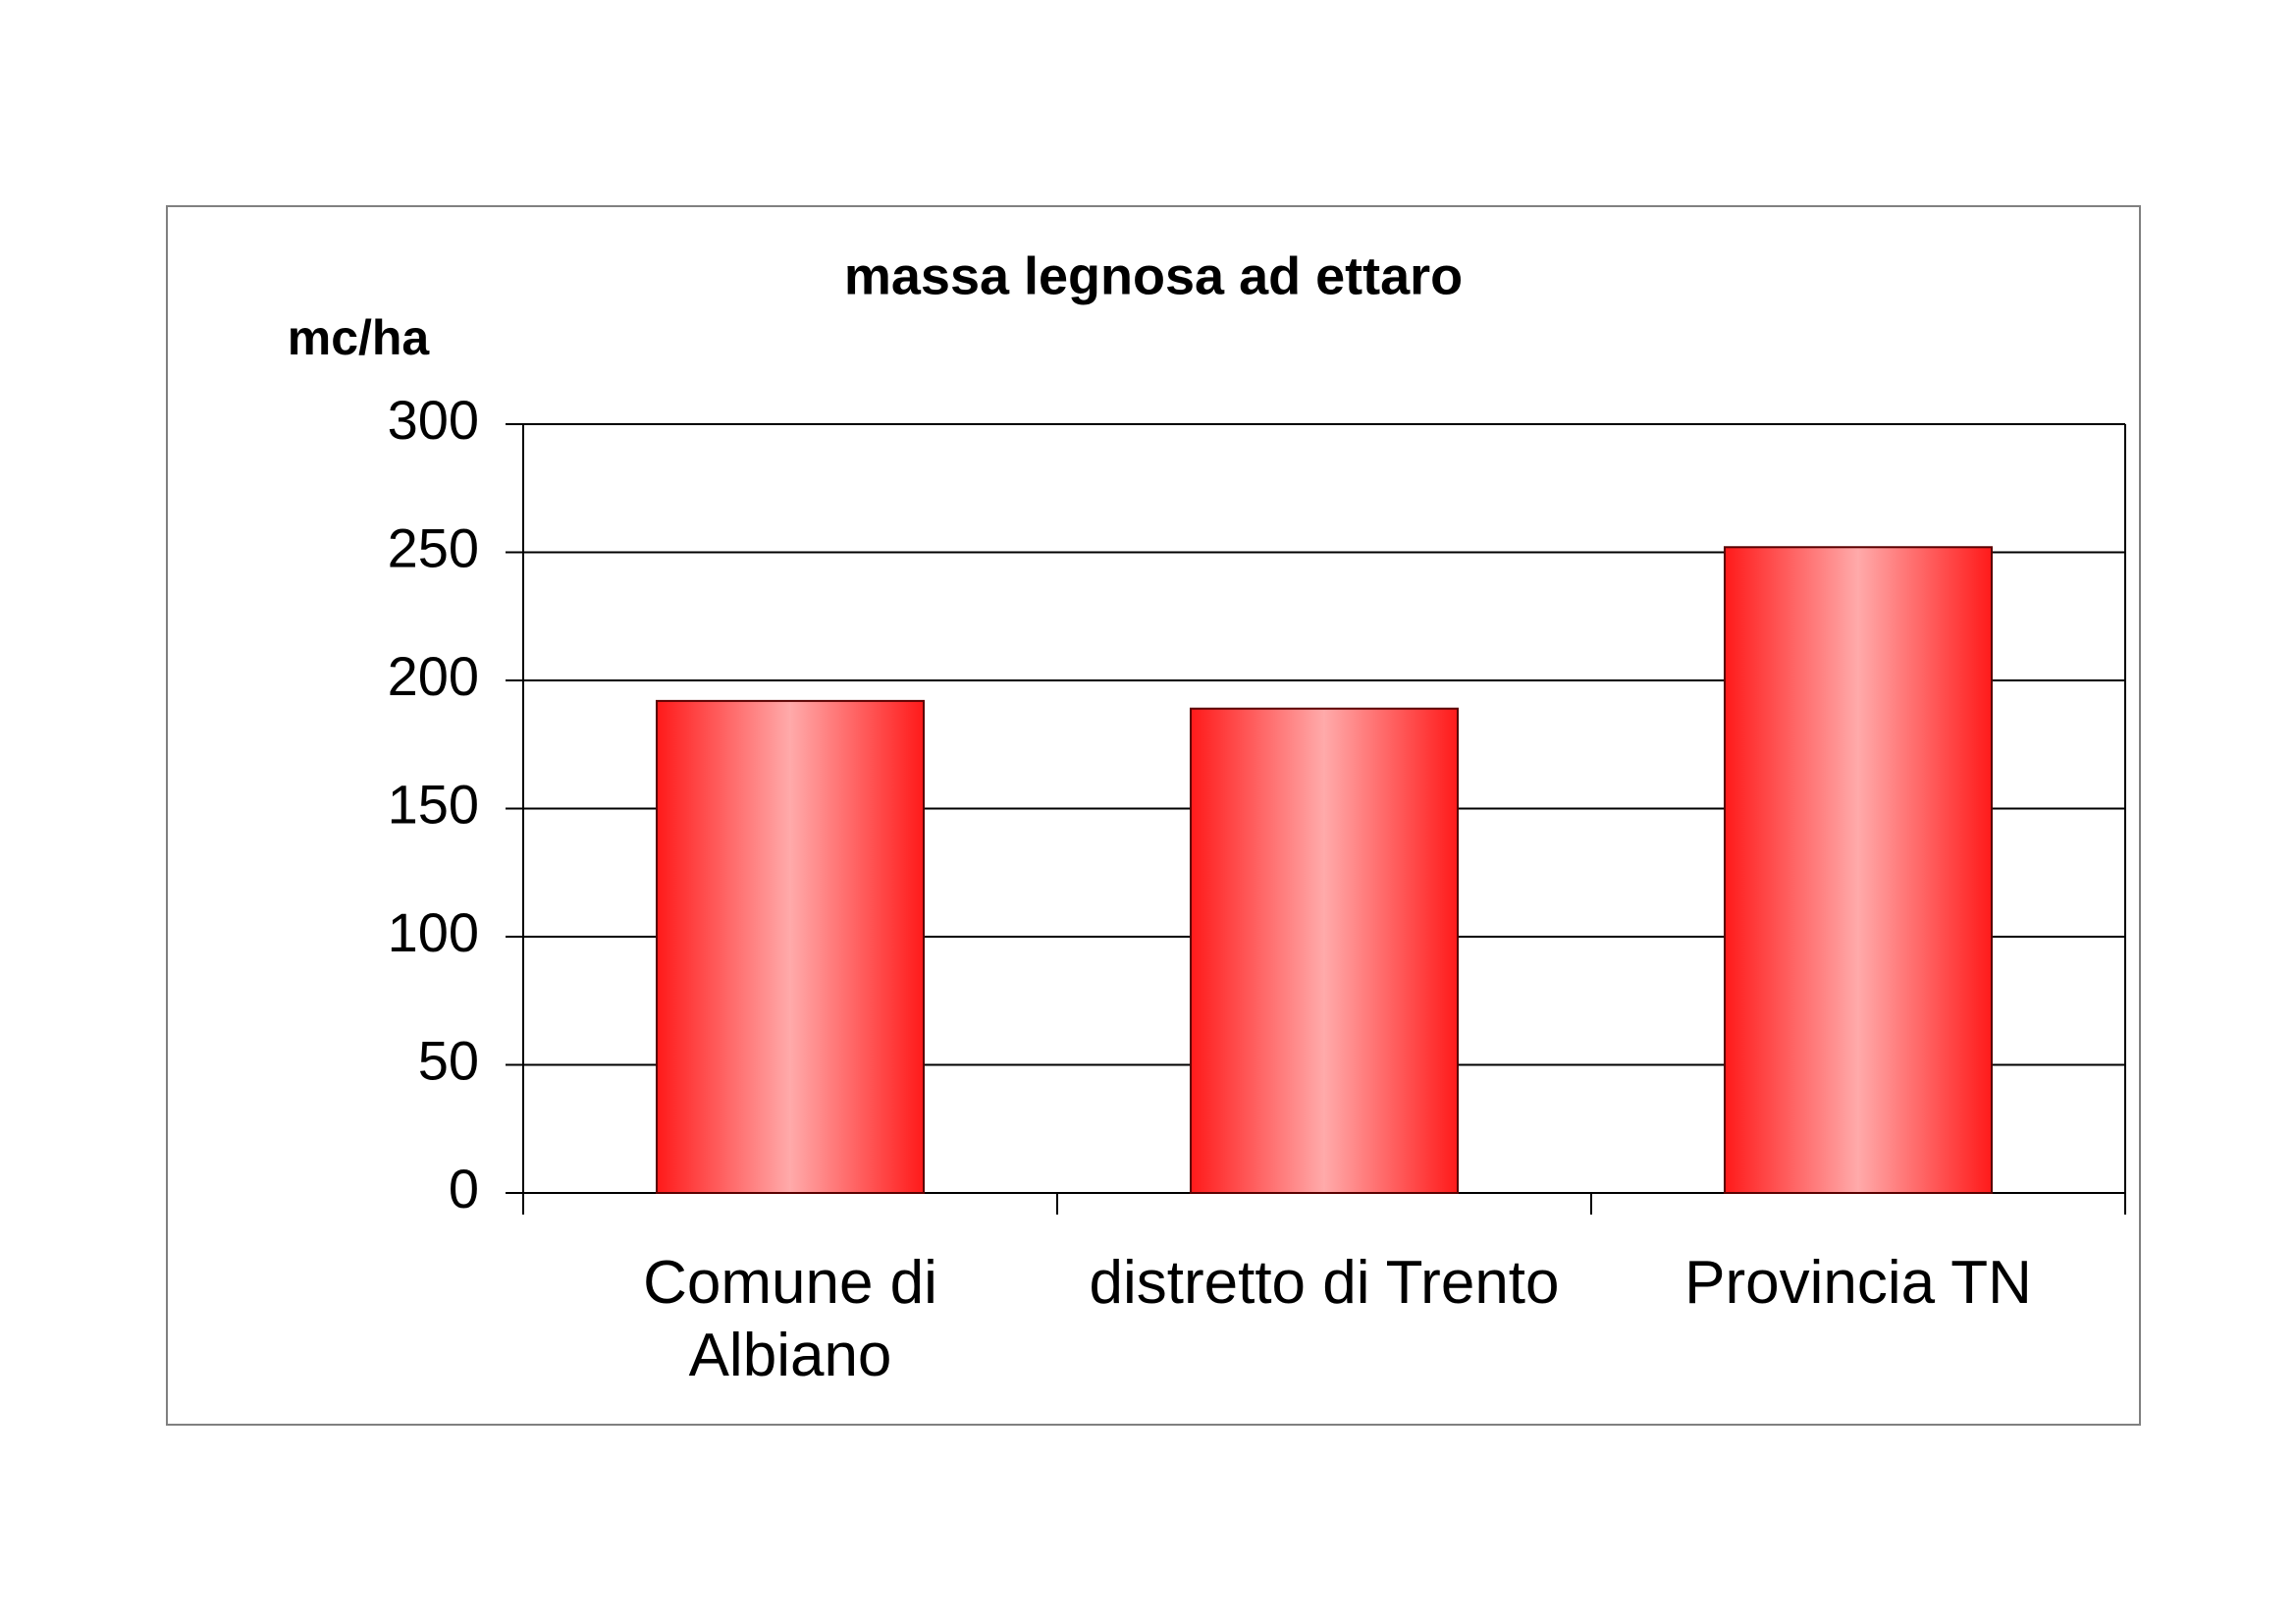 The width and height of the screenshot is (2296, 1624). What do you see at coordinates (1153, 275) in the screenshot?
I see `chart-title: massa legnosa ad ettaro` at bounding box center [1153, 275].